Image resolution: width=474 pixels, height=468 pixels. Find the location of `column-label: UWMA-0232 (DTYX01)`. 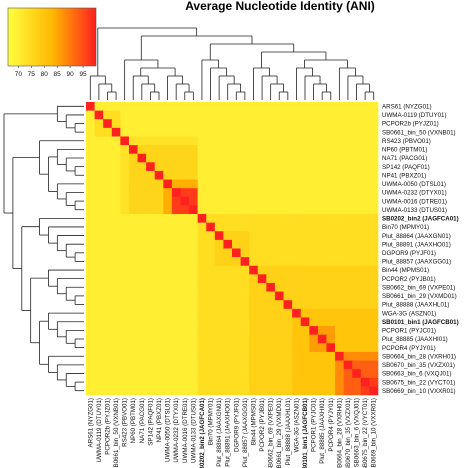

column-label: UWMA-0232 (DTYX01) is located at coordinates (176, 430).